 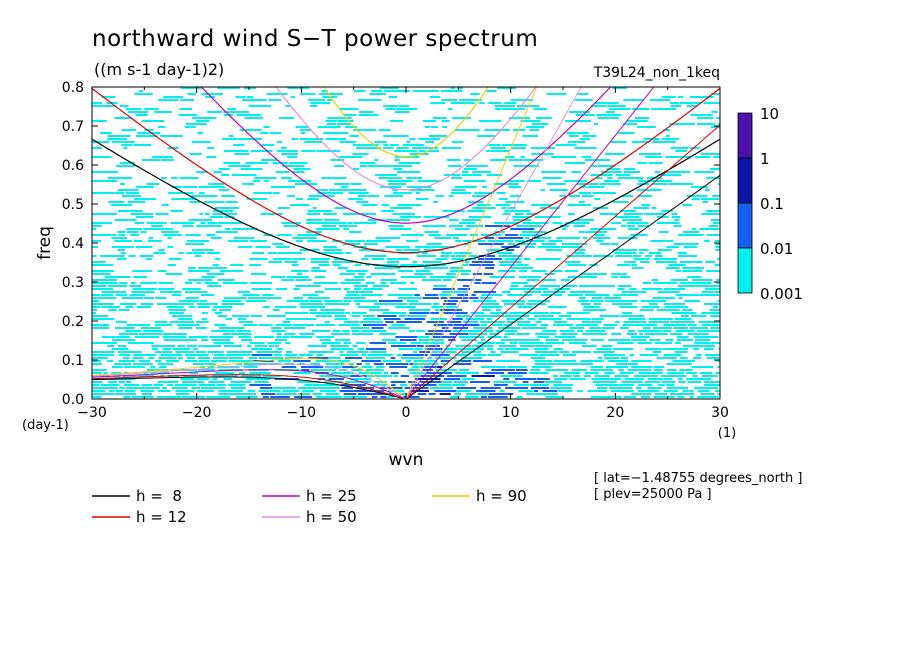 What do you see at coordinates (302, 413) in the screenshot?
I see `x-tick-label: −10` at bounding box center [302, 413].